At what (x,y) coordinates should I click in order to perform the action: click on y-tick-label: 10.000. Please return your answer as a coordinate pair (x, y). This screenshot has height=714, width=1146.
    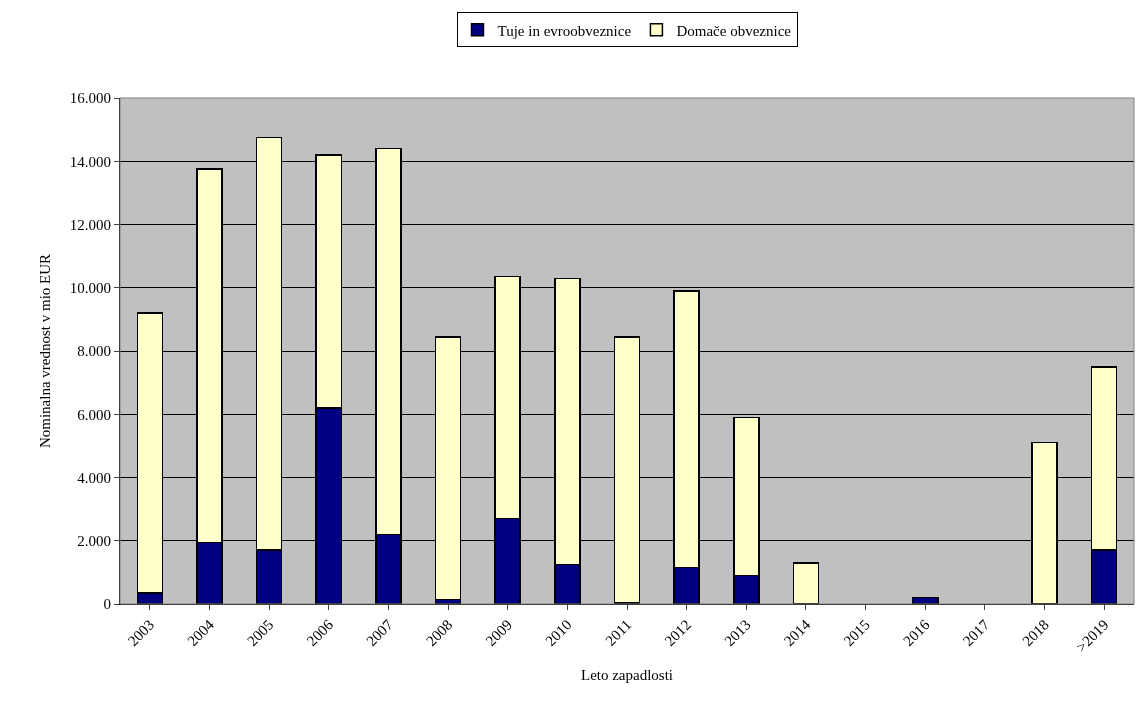
    Looking at the image, I should click on (90, 288).